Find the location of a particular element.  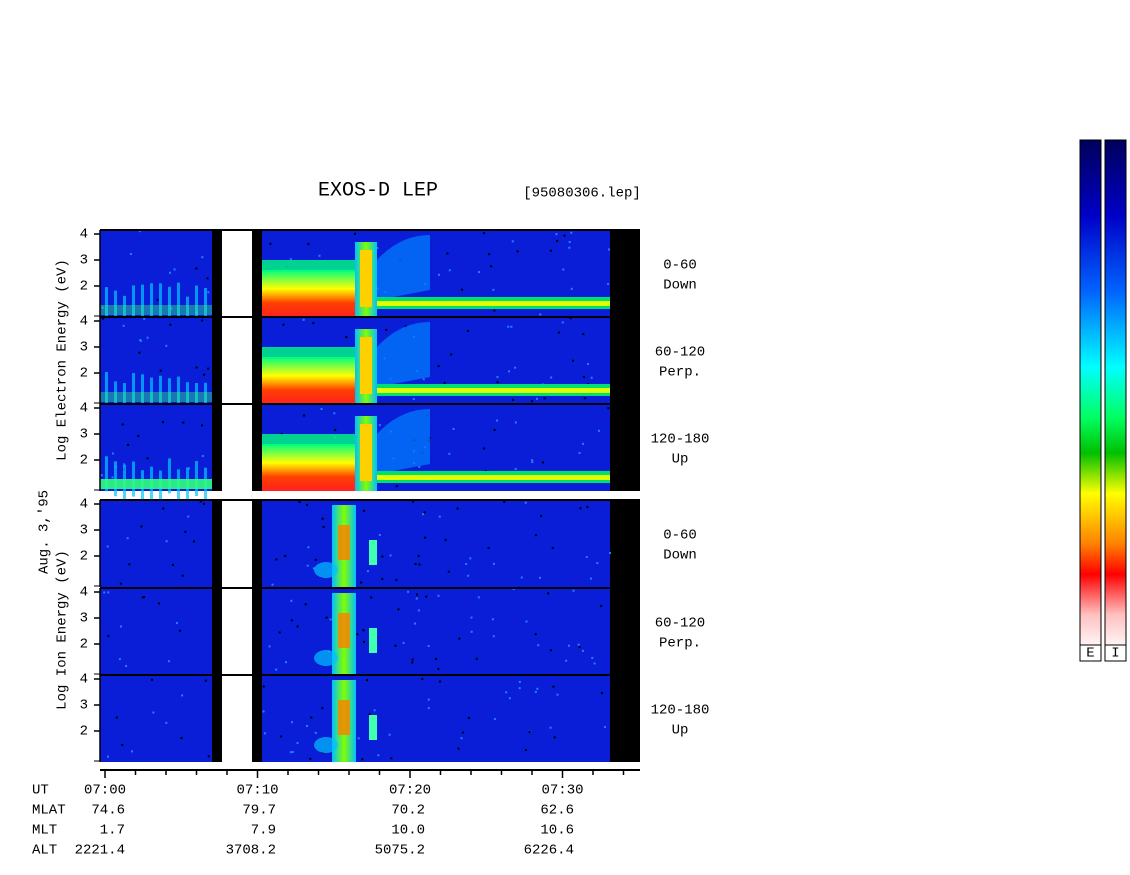

y-tick-label: 4 is located at coordinates (84, 322).